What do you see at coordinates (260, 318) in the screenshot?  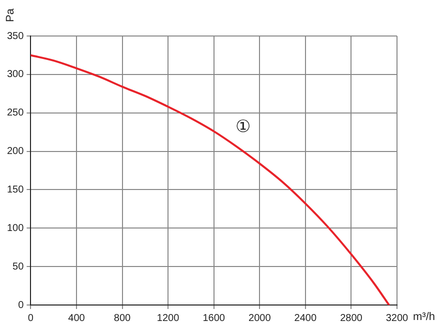 I see `x-tick-label: 2000` at bounding box center [260, 318].